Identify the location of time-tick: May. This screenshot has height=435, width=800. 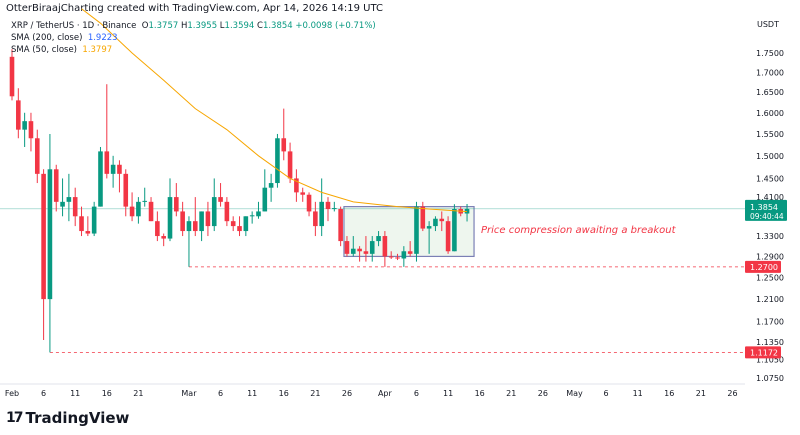
(574, 393).